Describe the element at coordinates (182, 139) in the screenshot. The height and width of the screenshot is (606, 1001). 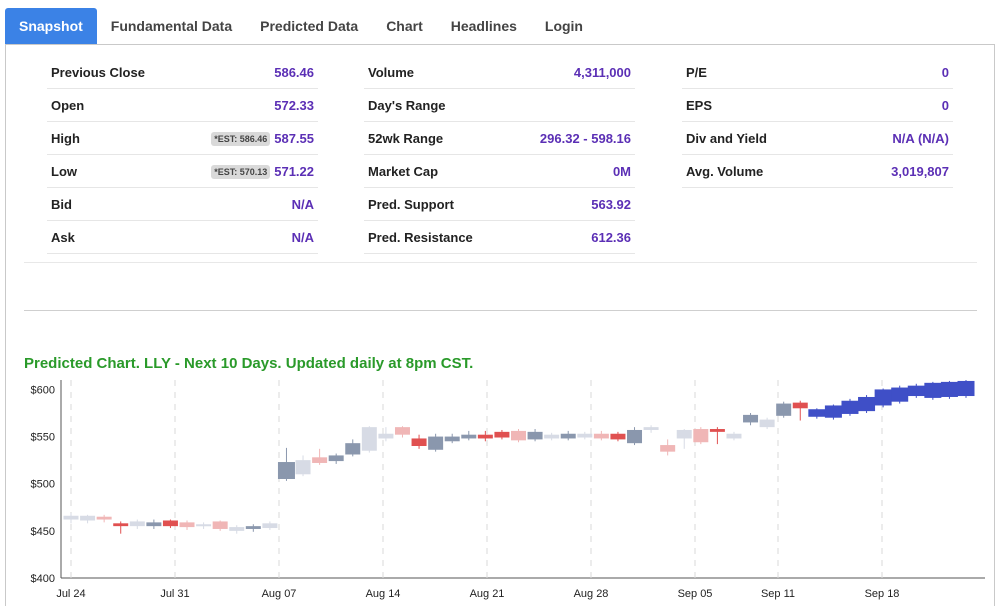
I see `stat-row: High *EST: 586.46 587.55` at that location.